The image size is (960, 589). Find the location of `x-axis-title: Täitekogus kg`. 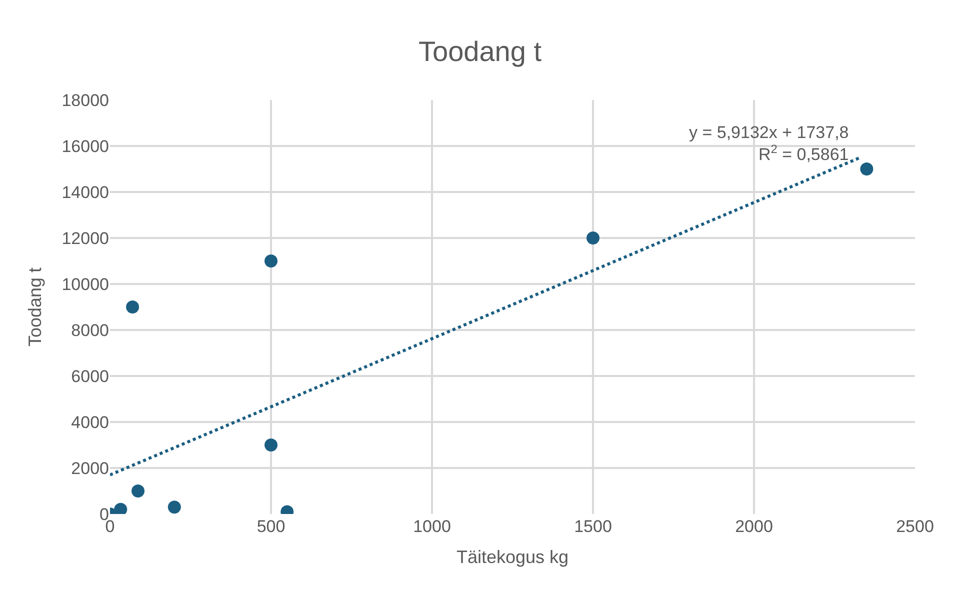

x-axis-title: Täitekogus kg is located at coordinates (512, 557).